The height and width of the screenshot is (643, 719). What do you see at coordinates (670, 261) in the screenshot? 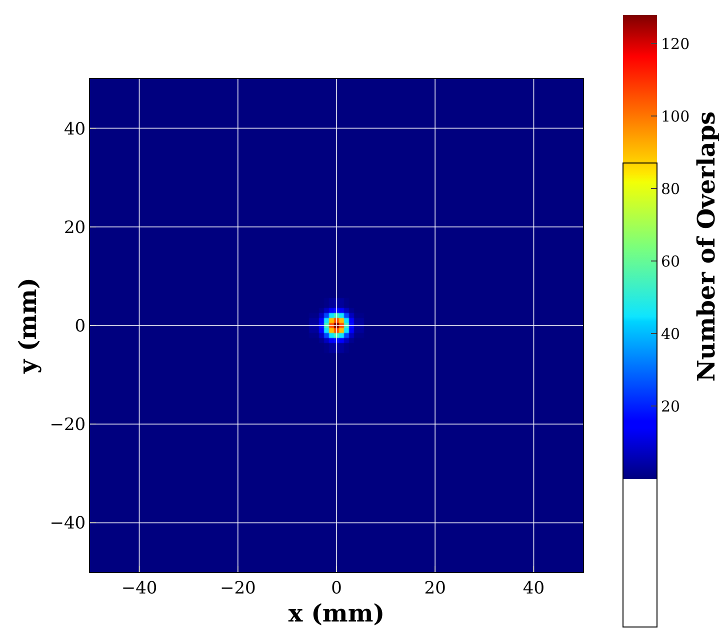
I see `color-bar-label: 60` at bounding box center [670, 261].